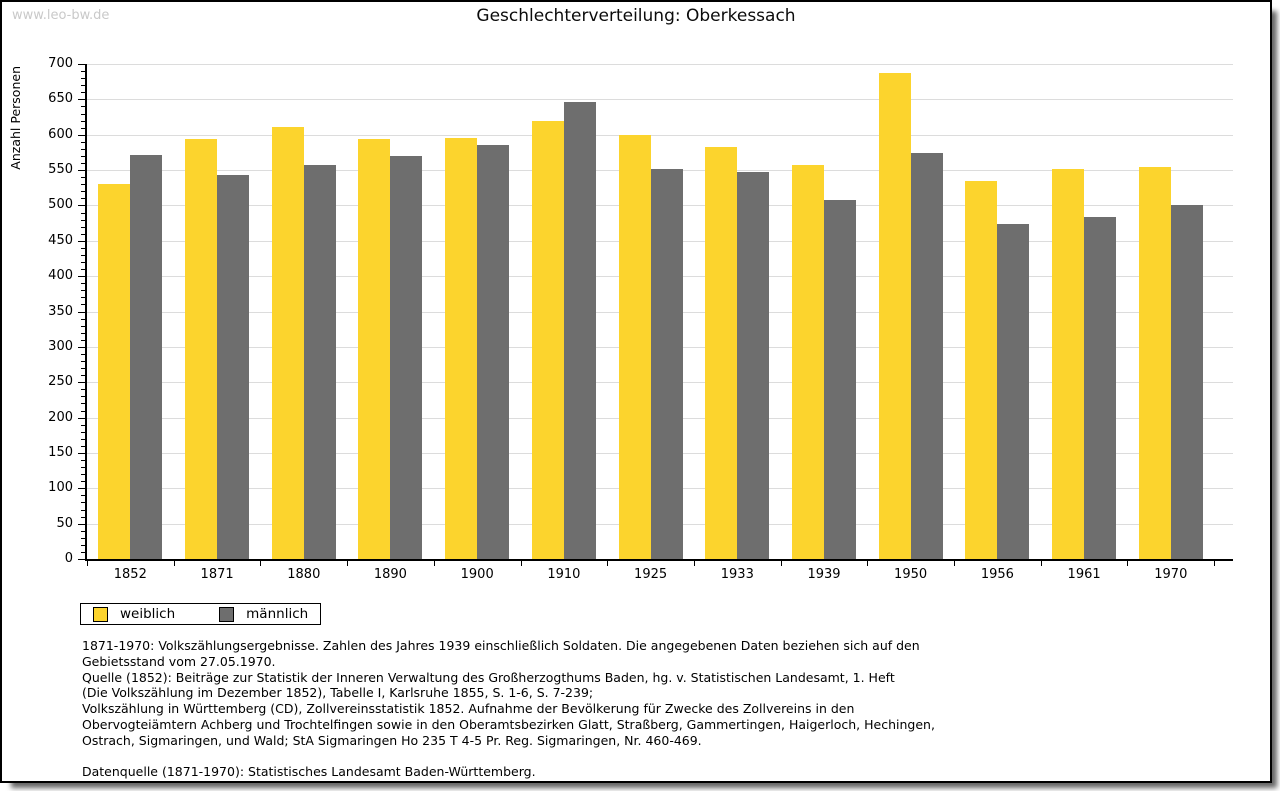 This screenshot has height=791, width=1280. What do you see at coordinates (60, 134) in the screenshot?
I see `y-tick-label: 600` at bounding box center [60, 134].